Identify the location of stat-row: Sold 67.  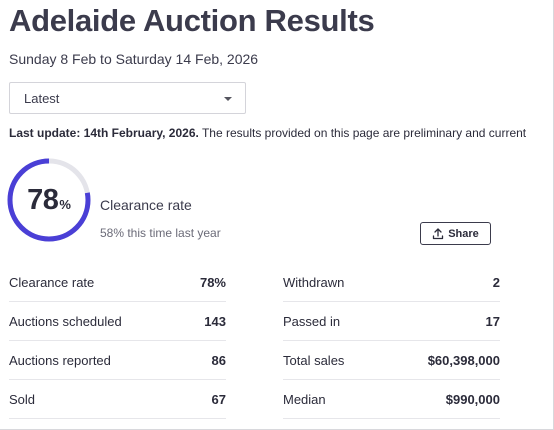
(117, 399).